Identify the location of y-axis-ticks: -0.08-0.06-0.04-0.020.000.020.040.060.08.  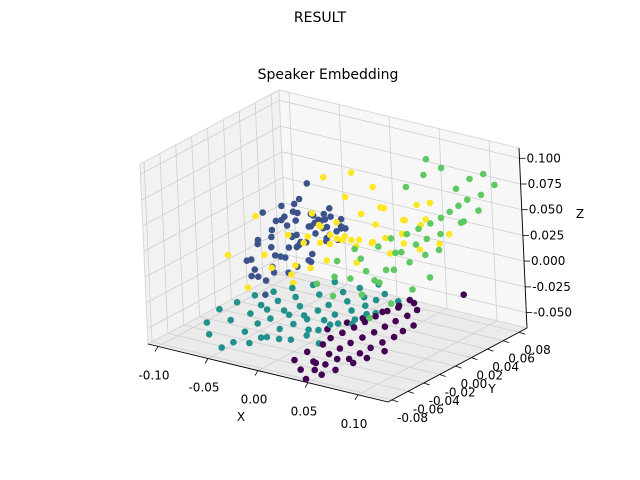
(471, 378).